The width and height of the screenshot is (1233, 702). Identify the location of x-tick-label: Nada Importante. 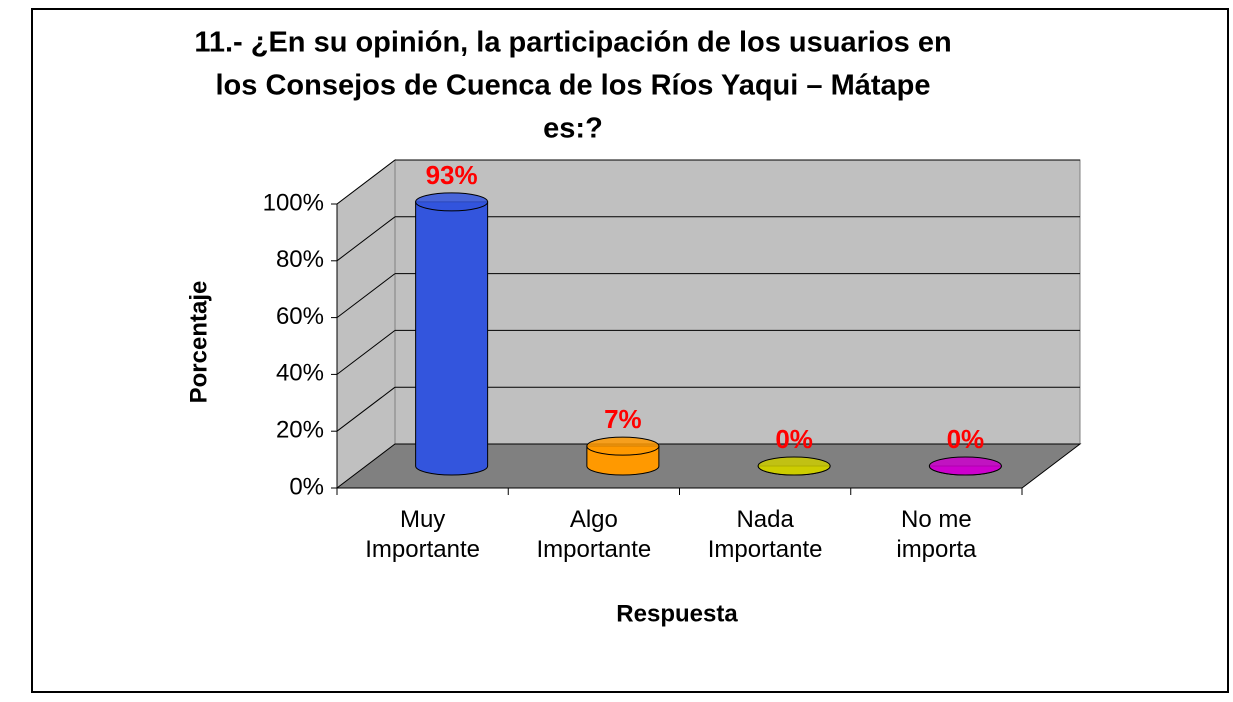
(765, 534).